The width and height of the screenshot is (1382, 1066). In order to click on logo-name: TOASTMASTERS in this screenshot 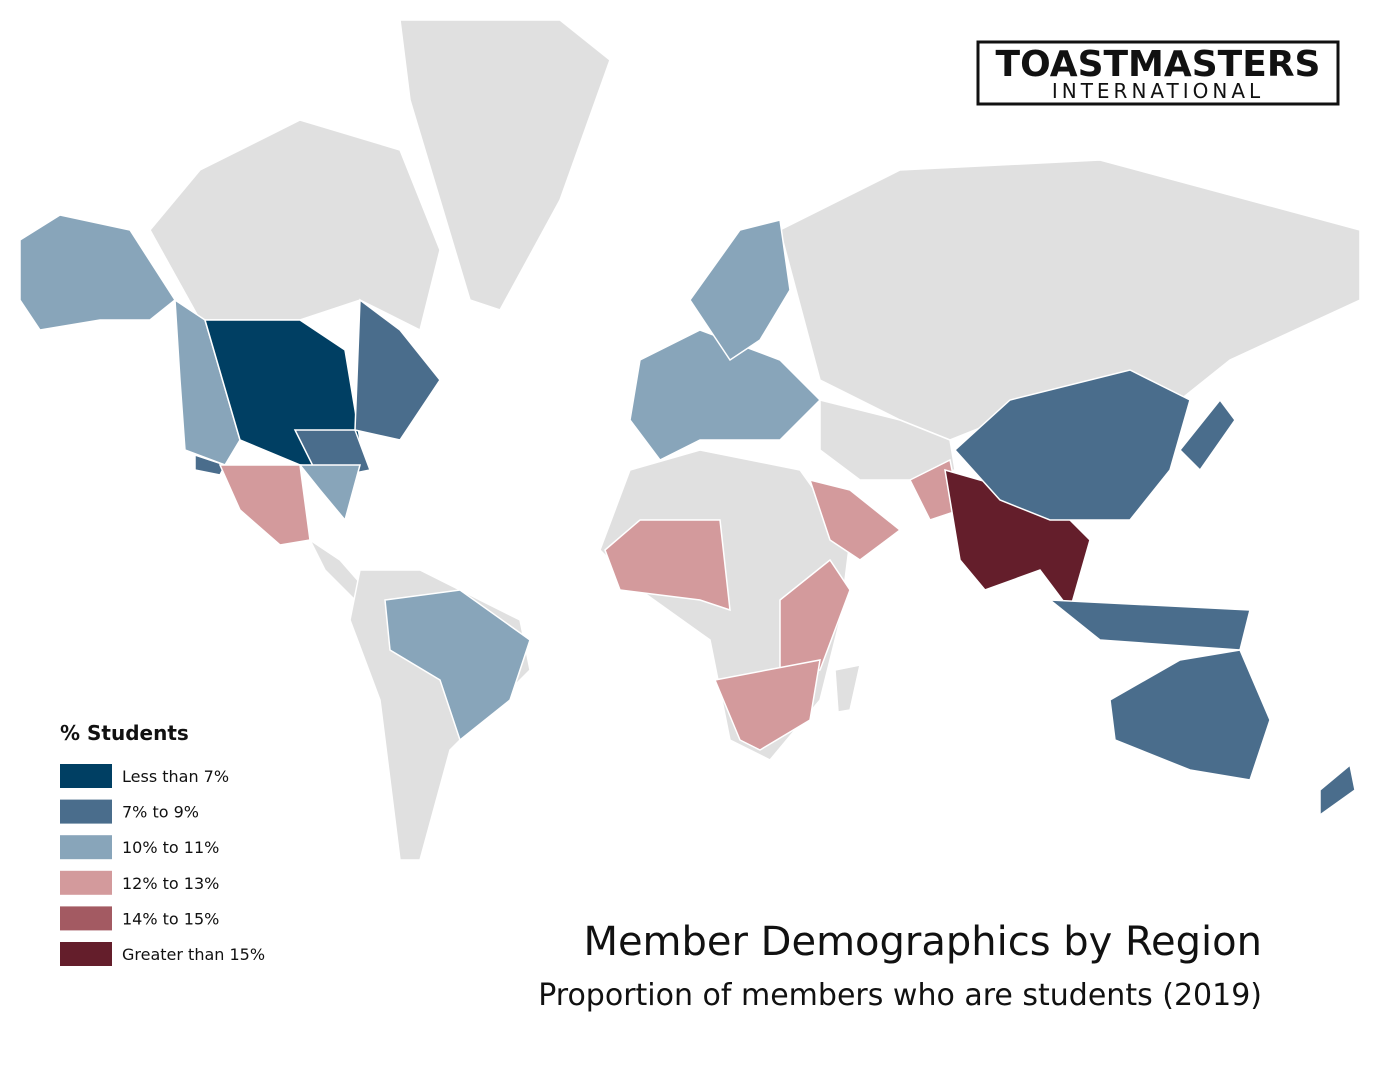, I will do `click(1158, 64)`.